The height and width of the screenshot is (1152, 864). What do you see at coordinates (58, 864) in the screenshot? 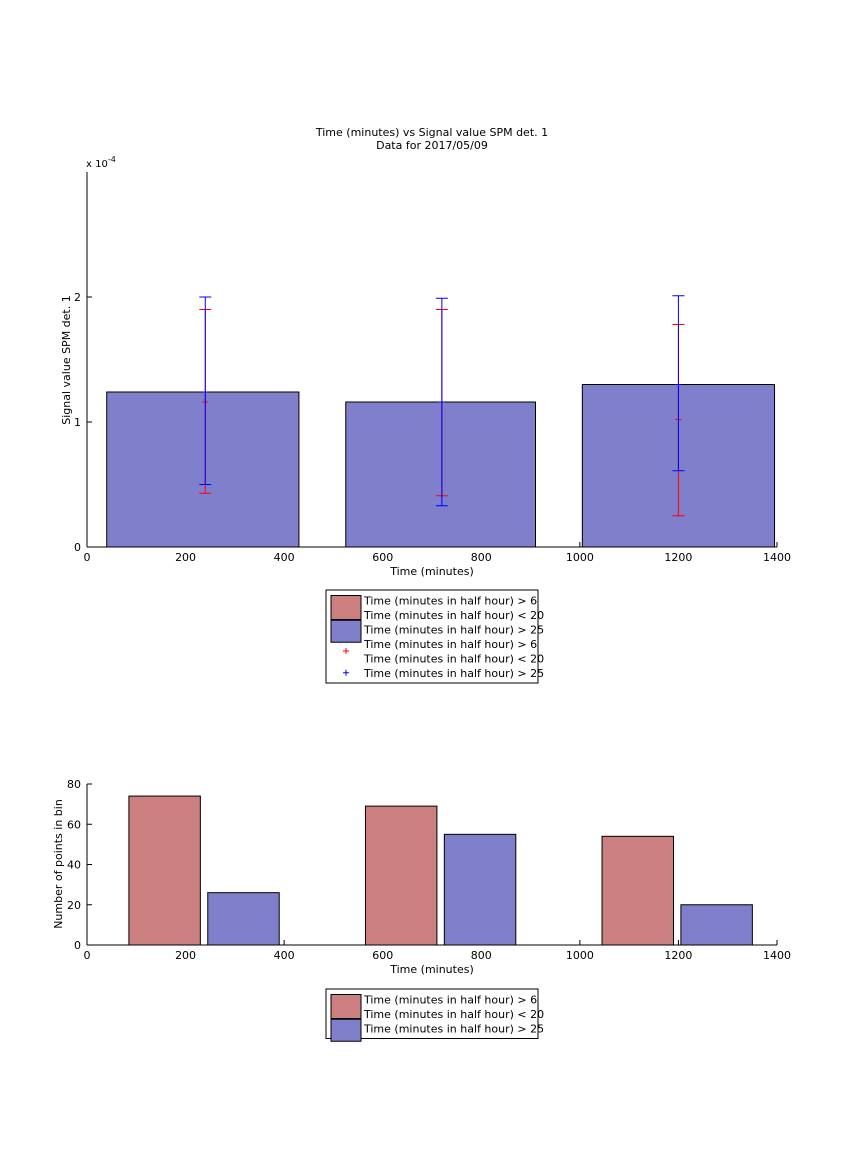
I see `chart2-ylabel: Number of points in bin` at bounding box center [58, 864].